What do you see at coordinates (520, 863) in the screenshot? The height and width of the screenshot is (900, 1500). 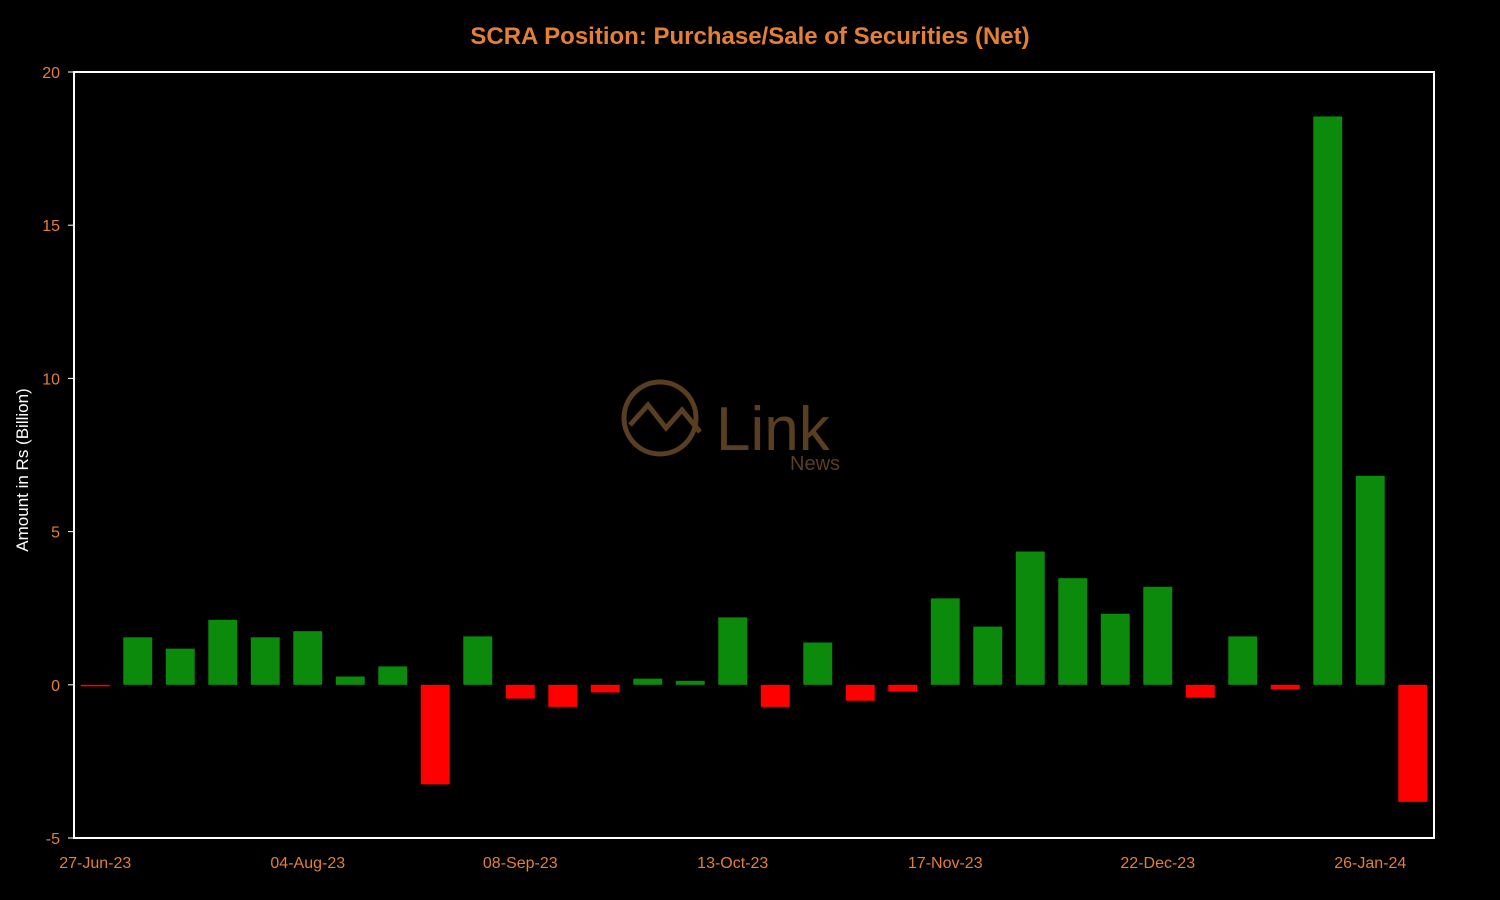 I see `x-tick-label: 08-Sep-23` at bounding box center [520, 863].